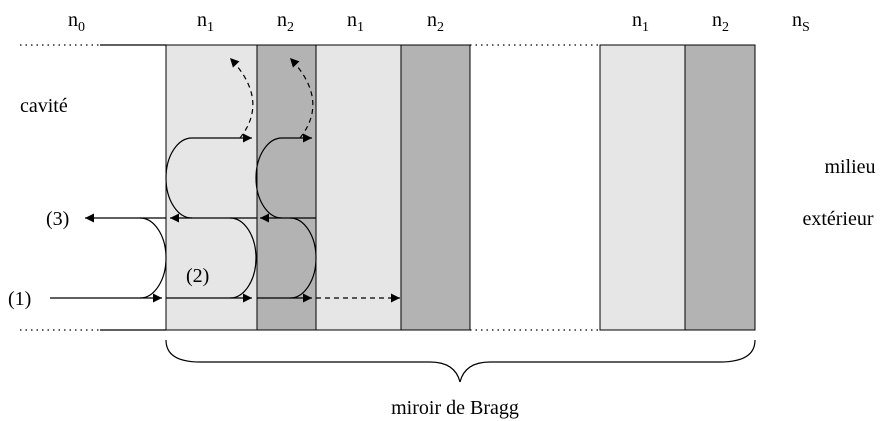  Describe the element at coordinates (837, 219) in the screenshot. I see `right-label: extérieur` at that location.